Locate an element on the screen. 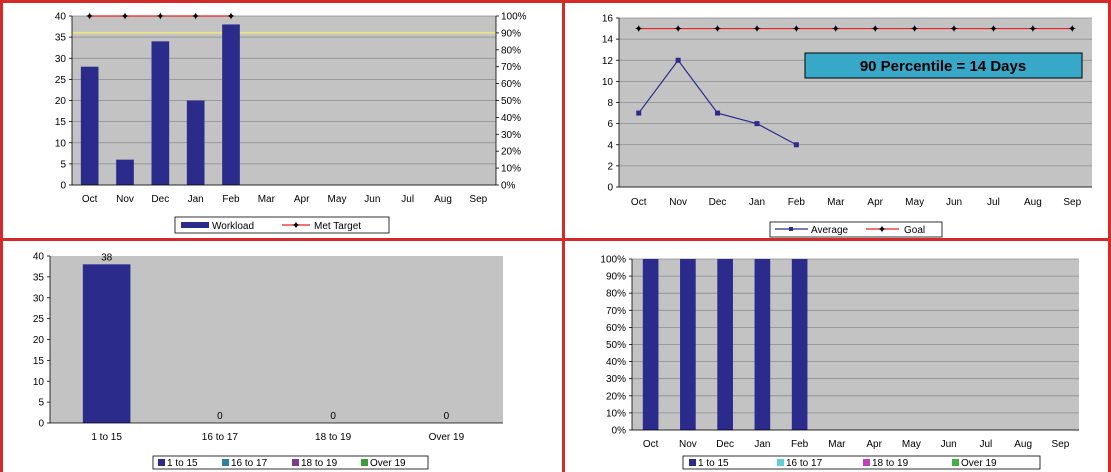 The image size is (1111, 472). divider-top is located at coordinates (555, 1).